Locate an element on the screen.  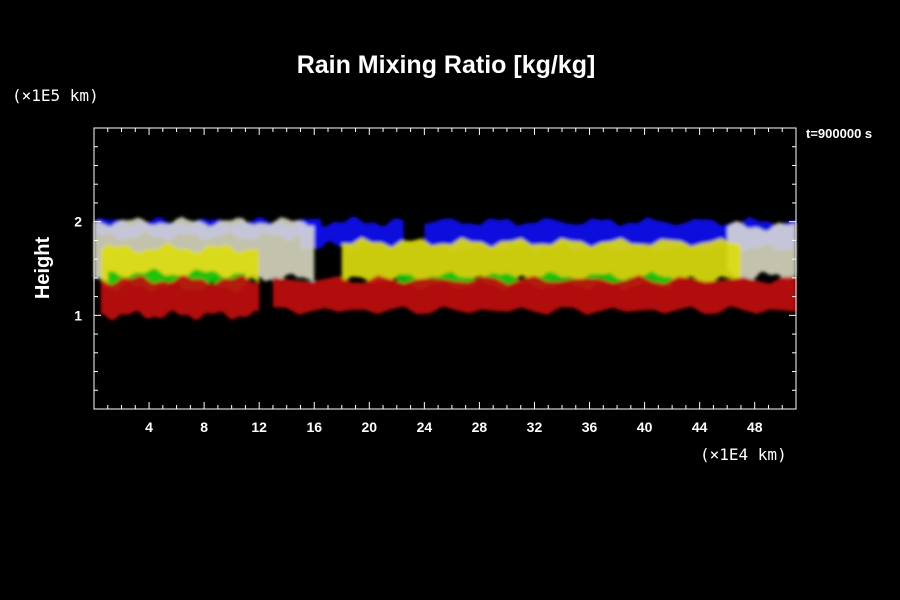
x-tick-label: 28 is located at coordinates (480, 427).